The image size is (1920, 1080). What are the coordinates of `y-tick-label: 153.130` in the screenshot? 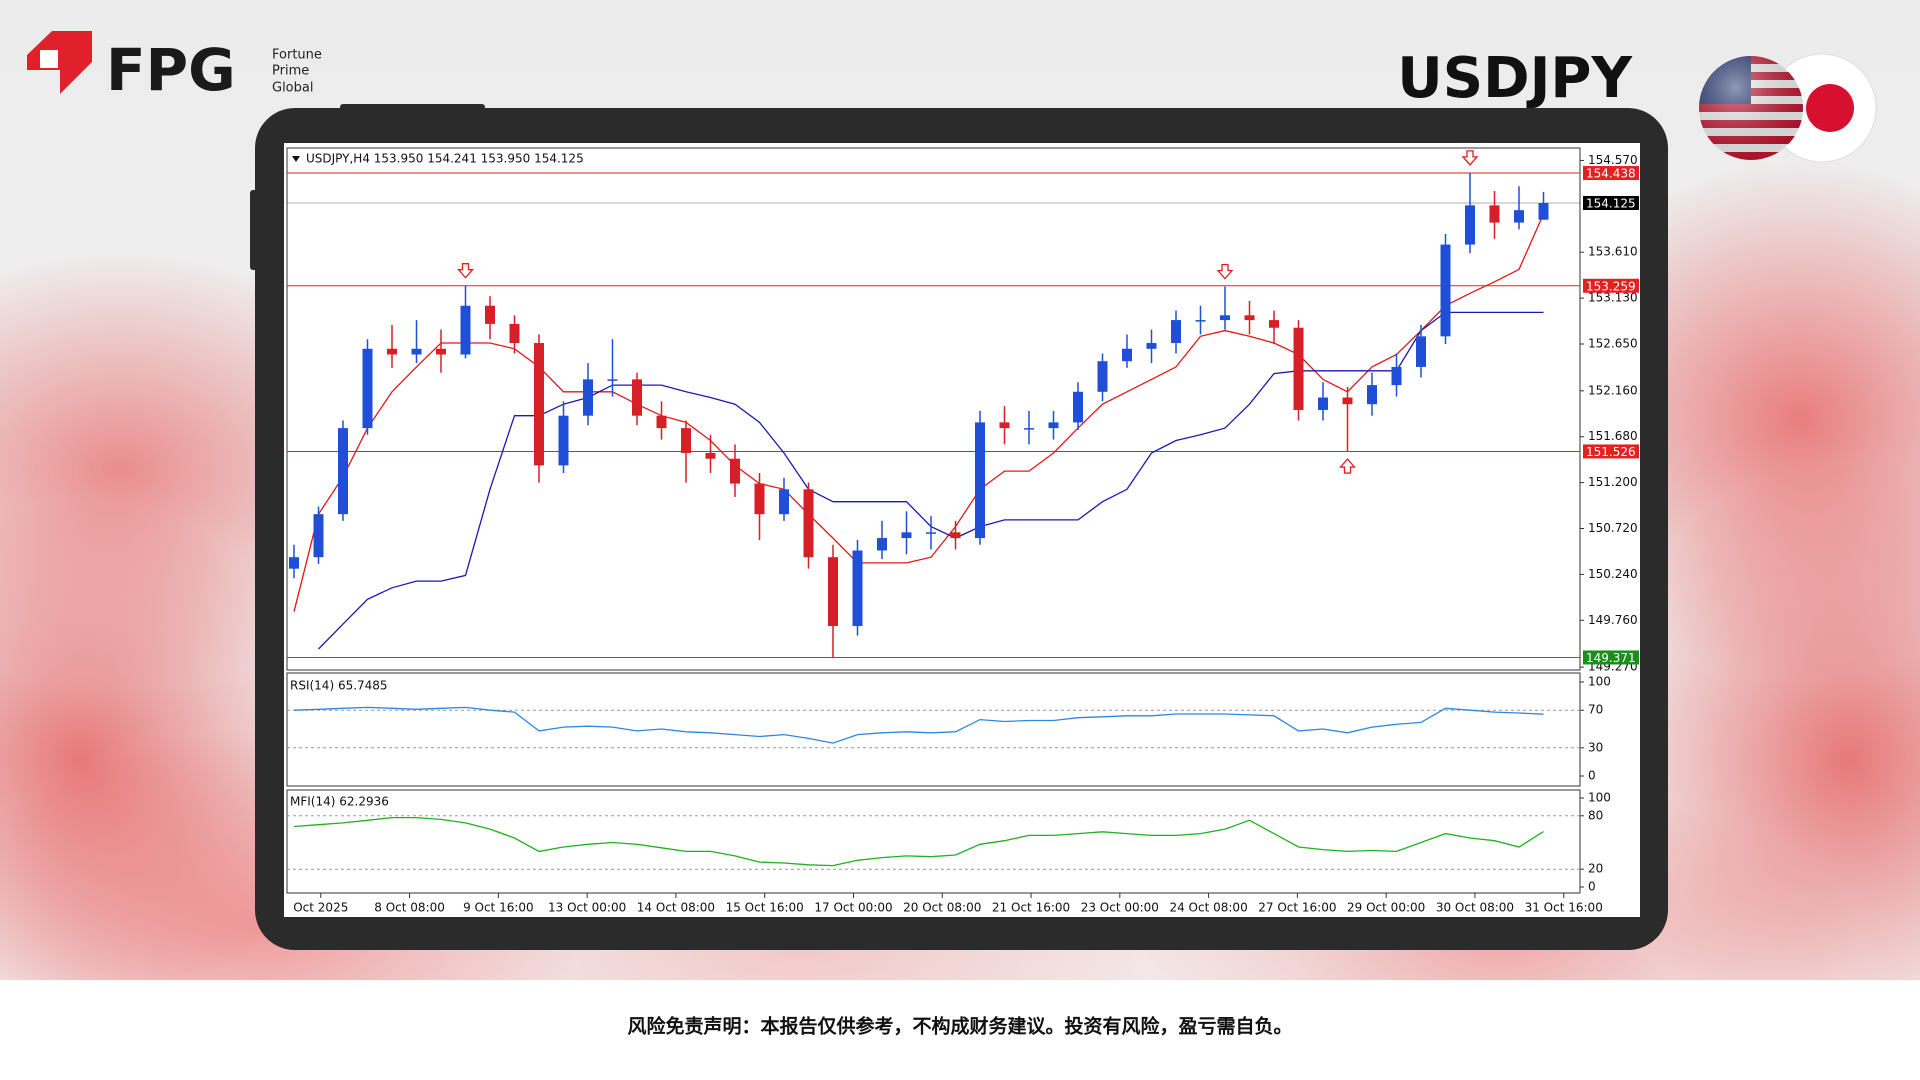 It's located at (1613, 298).